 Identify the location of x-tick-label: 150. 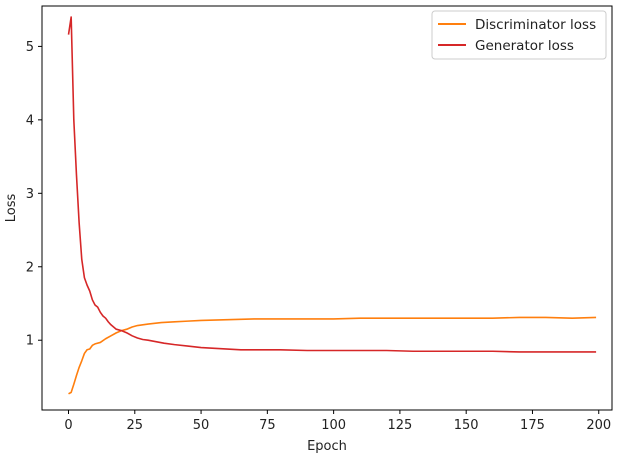
(466, 425).